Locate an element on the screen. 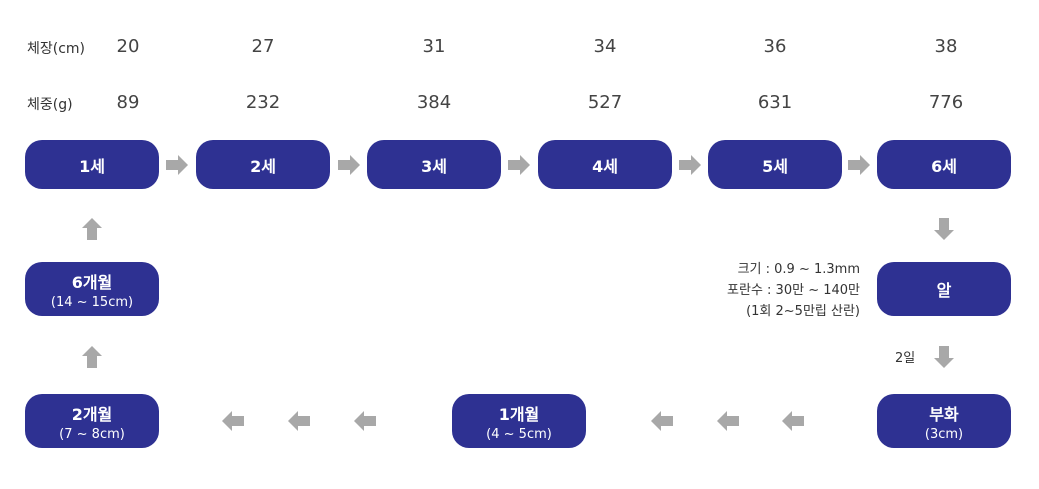  stage-box: 부화 (3cm) is located at coordinates (944, 421).